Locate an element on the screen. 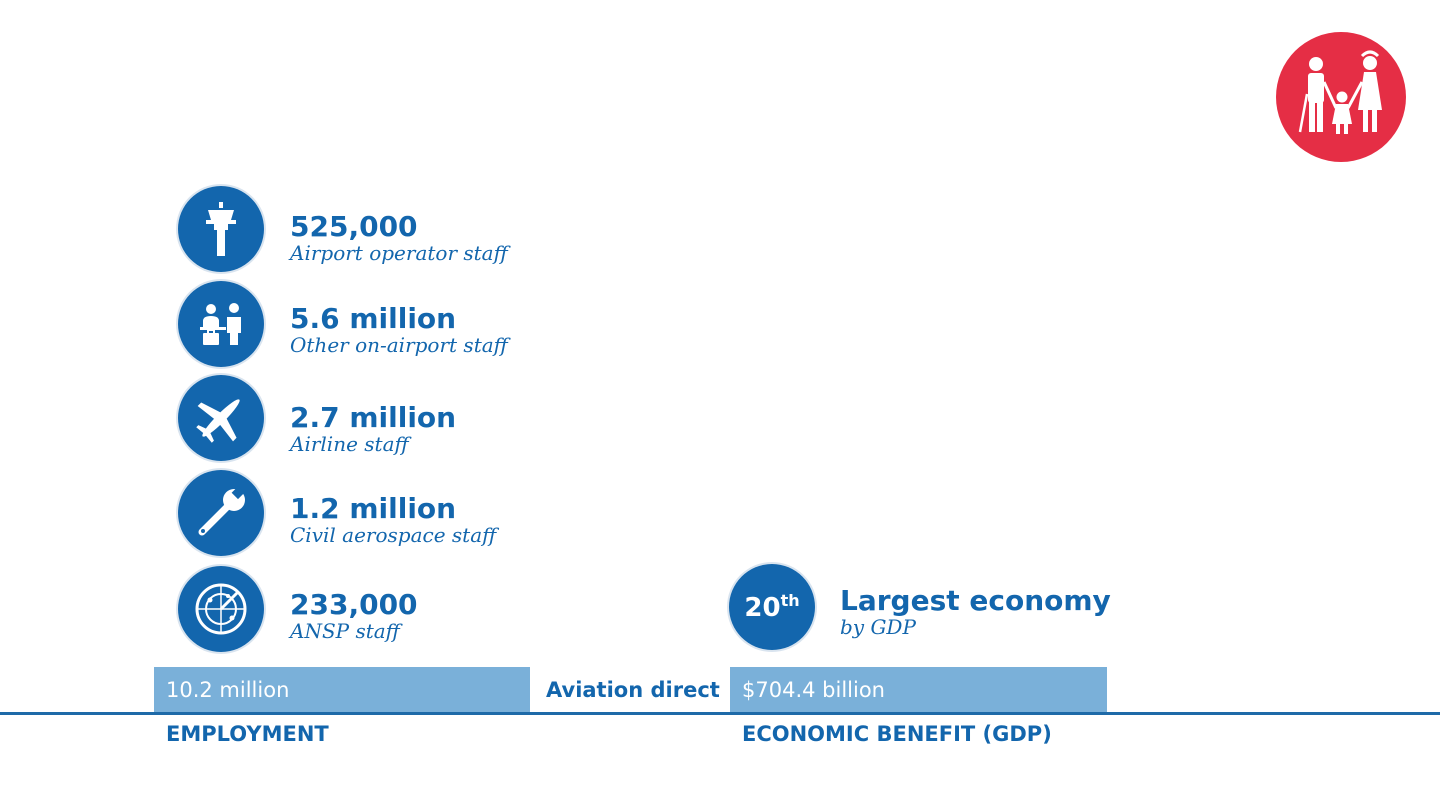 This screenshot has width=1440, height=810. control-tower-icon is located at coordinates (221, 229).